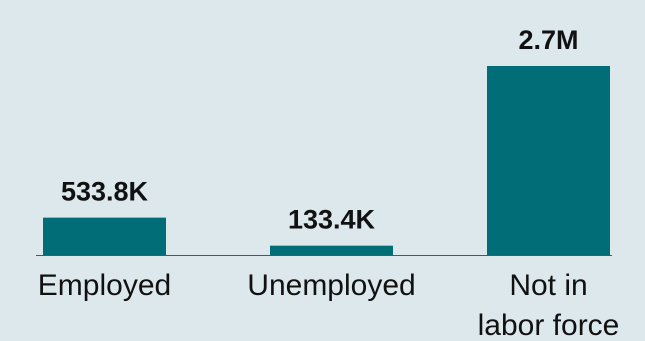 This screenshot has height=341, width=645. What do you see at coordinates (549, 305) in the screenshot?
I see `tick-label-not-in-labor-force: Not in labor force` at bounding box center [549, 305].